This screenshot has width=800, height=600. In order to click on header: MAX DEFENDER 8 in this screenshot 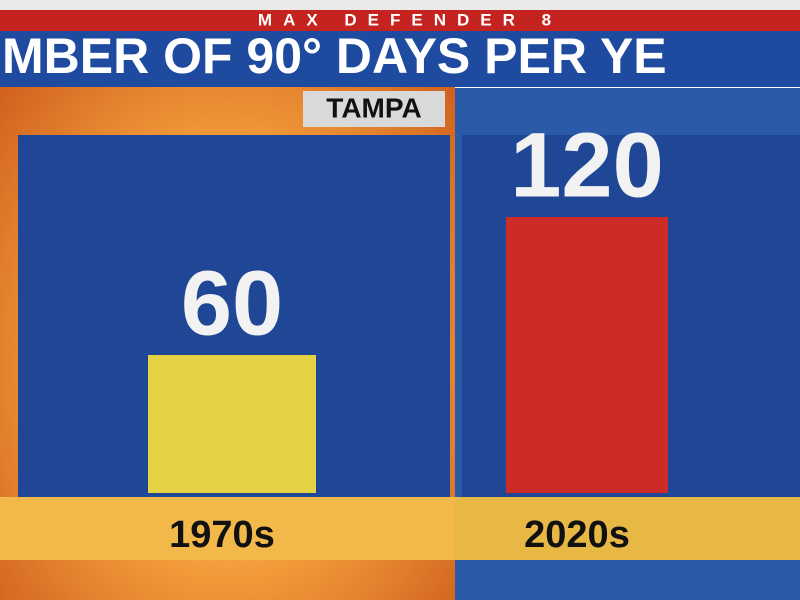, I will do `click(410, 19)`.